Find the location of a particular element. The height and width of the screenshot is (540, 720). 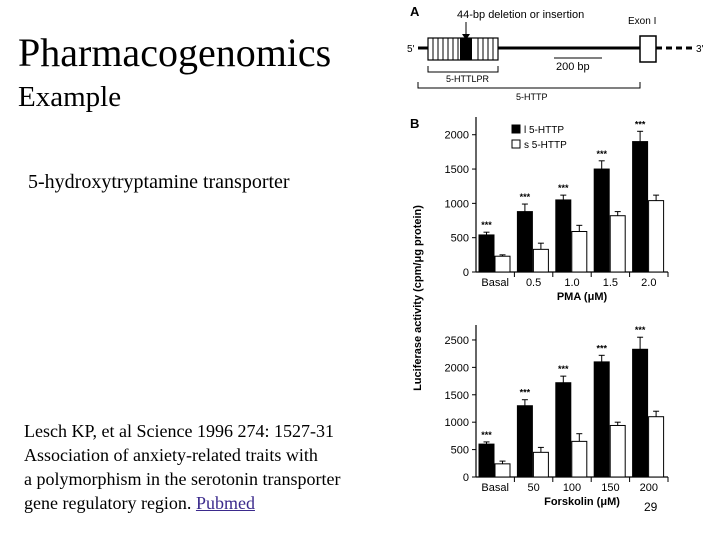

x-axis-label: Forskolin (μM) is located at coordinates (582, 502).